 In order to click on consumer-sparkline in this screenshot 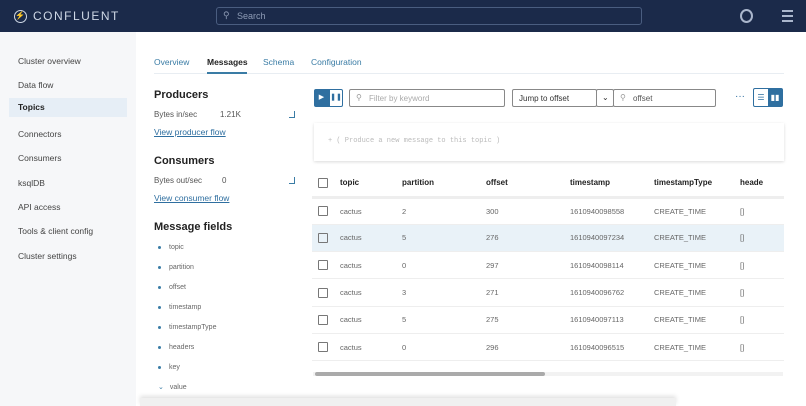, I will do `click(292, 180)`.